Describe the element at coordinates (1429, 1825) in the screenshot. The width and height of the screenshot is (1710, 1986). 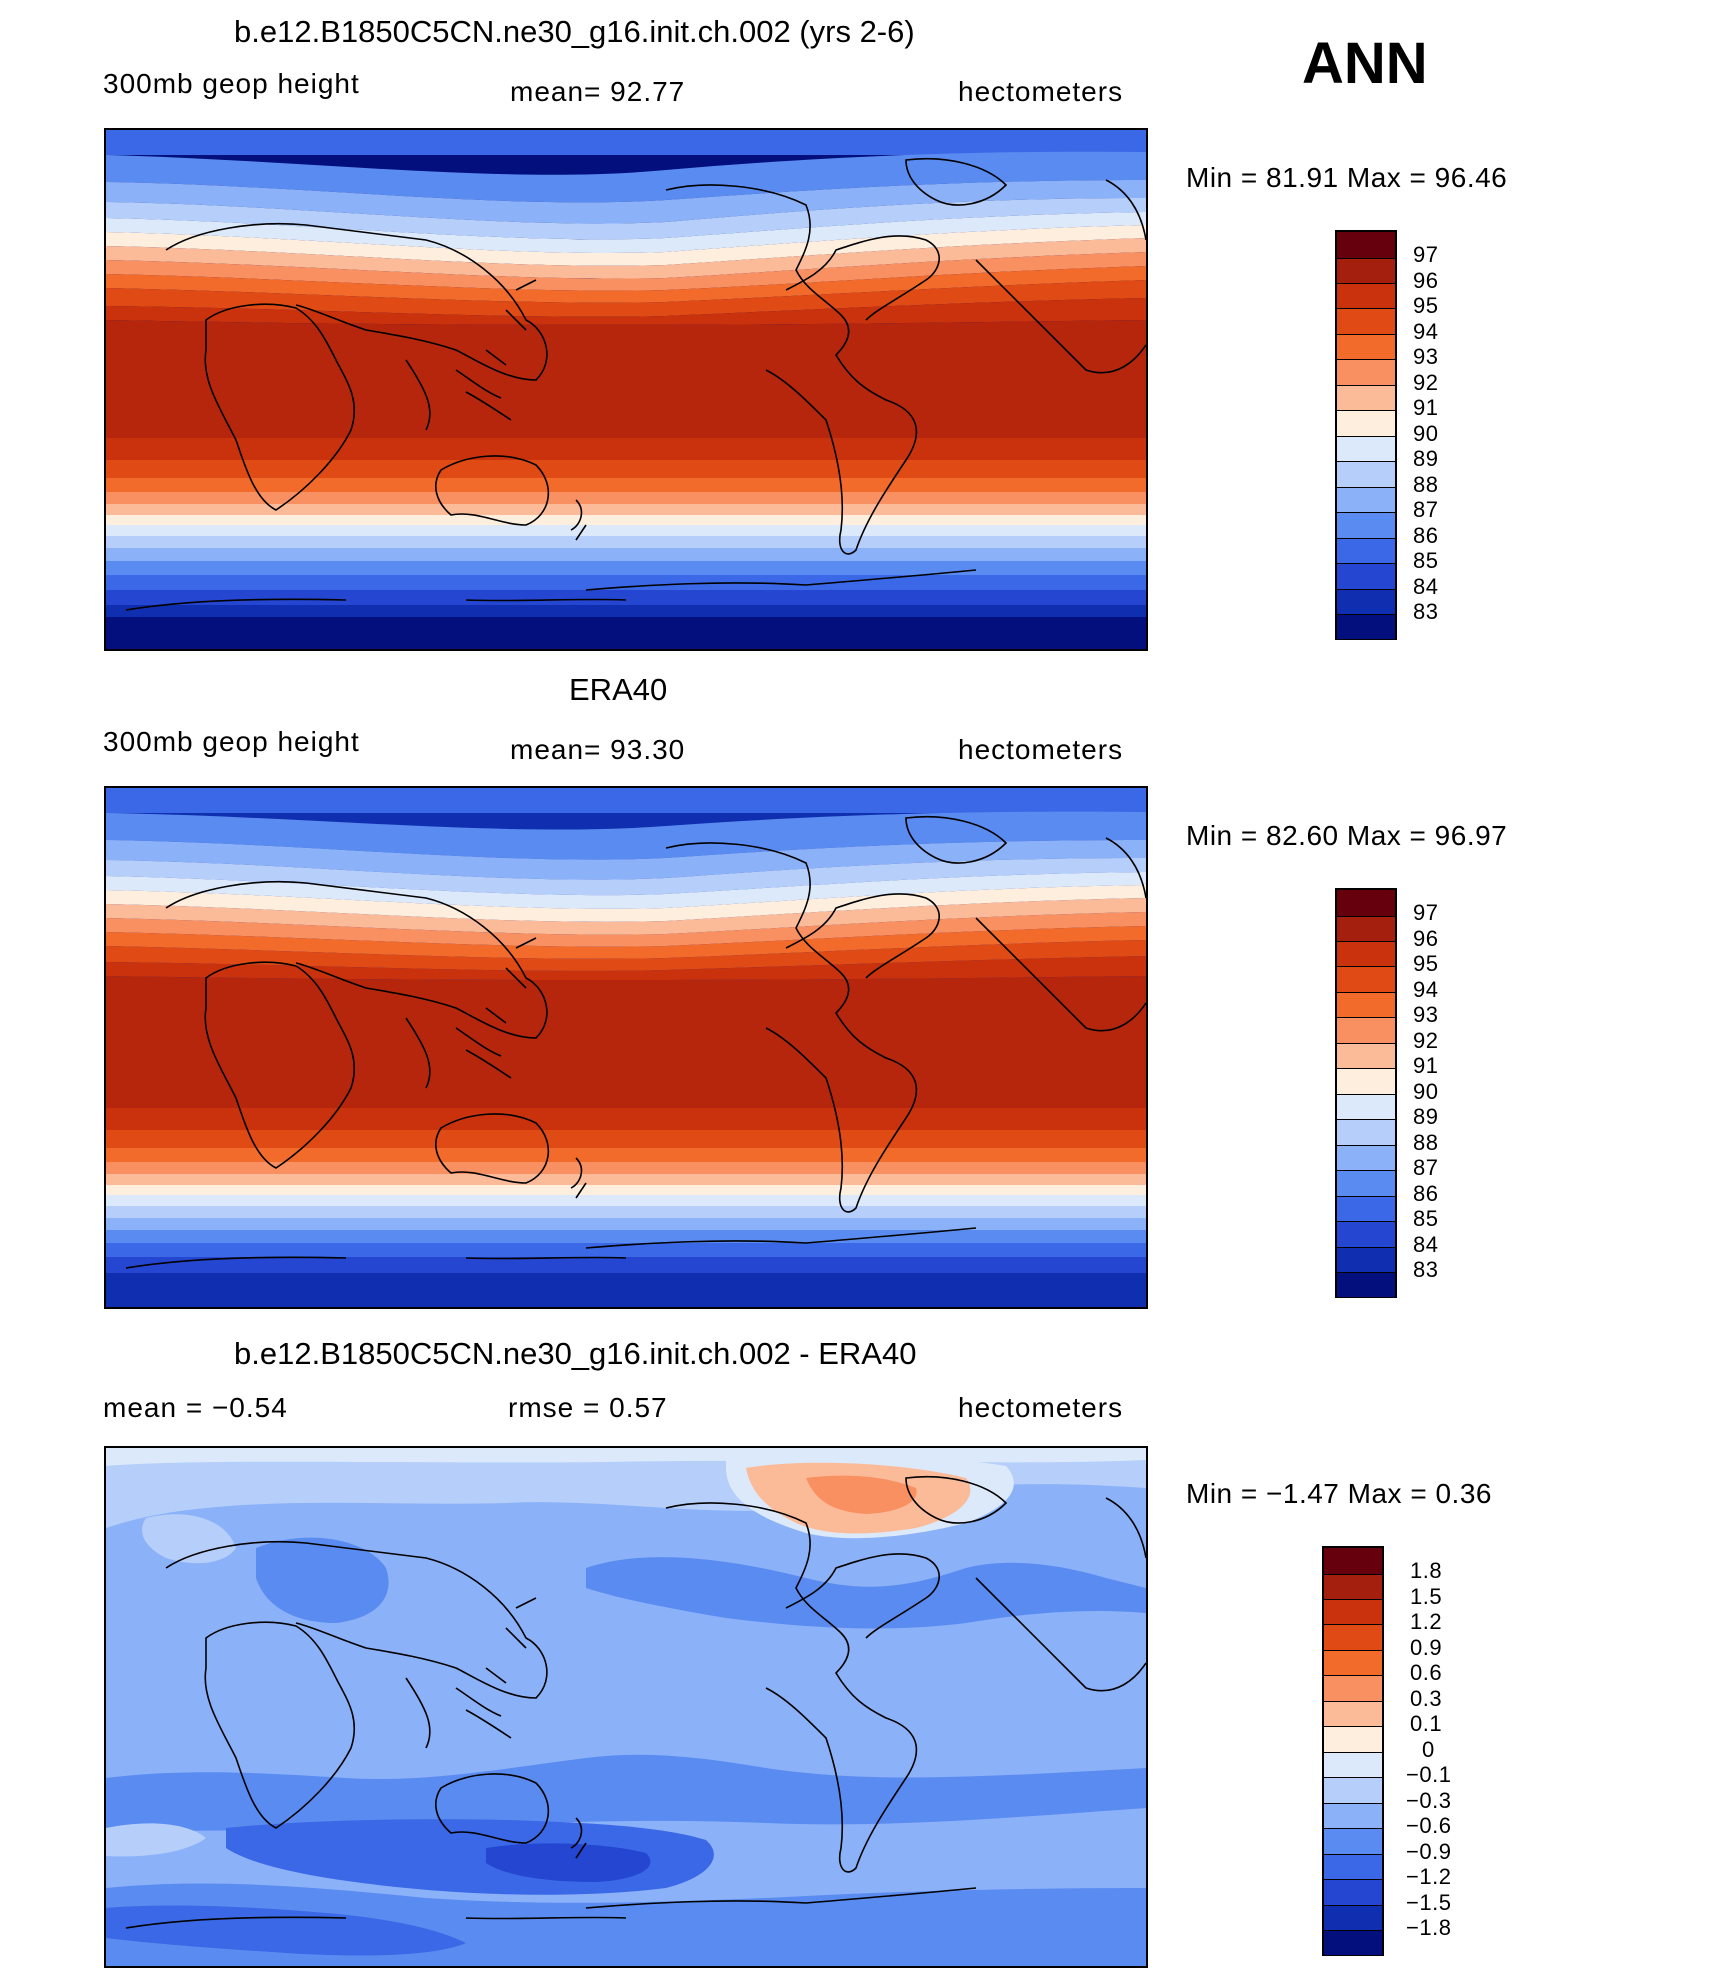
I see `colorbar-tick: −0.6` at that location.